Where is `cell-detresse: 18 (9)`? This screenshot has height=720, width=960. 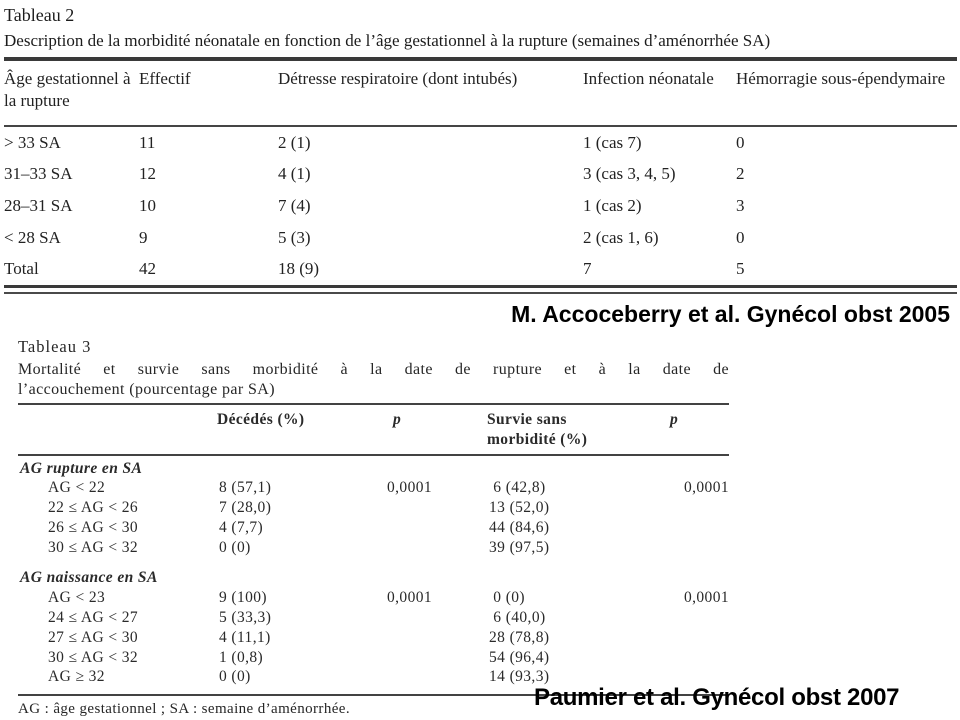 cell-detresse: 18 (9) is located at coordinates (299, 269).